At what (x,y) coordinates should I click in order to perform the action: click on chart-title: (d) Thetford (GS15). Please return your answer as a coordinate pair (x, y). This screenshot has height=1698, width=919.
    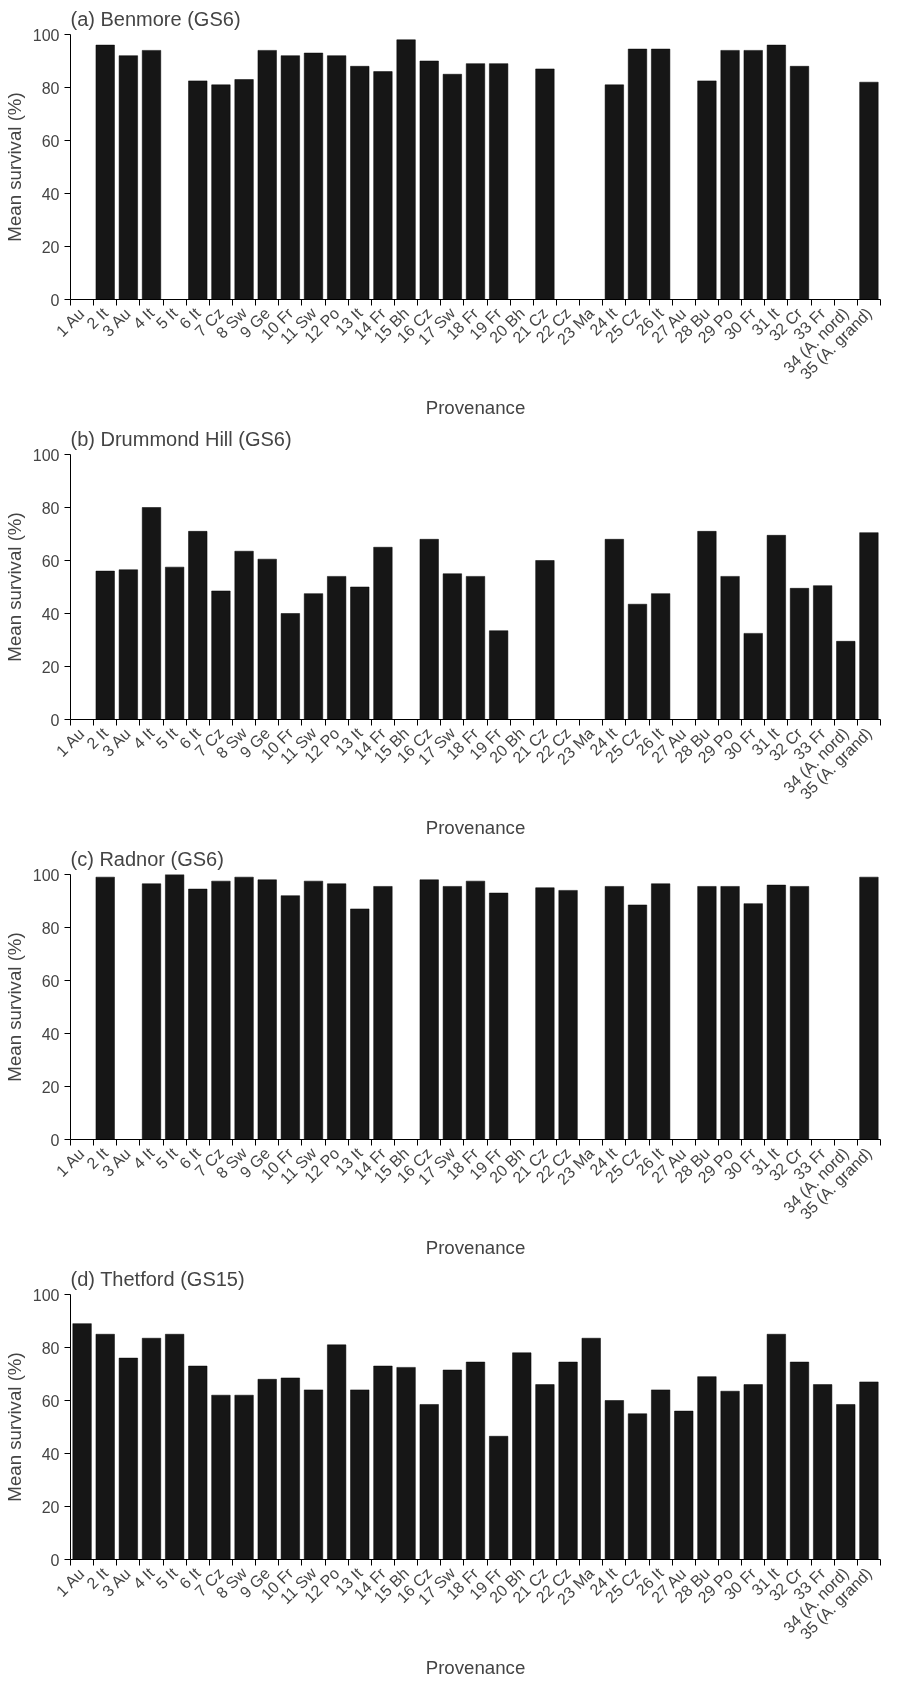
    Looking at the image, I should click on (157, 1278).